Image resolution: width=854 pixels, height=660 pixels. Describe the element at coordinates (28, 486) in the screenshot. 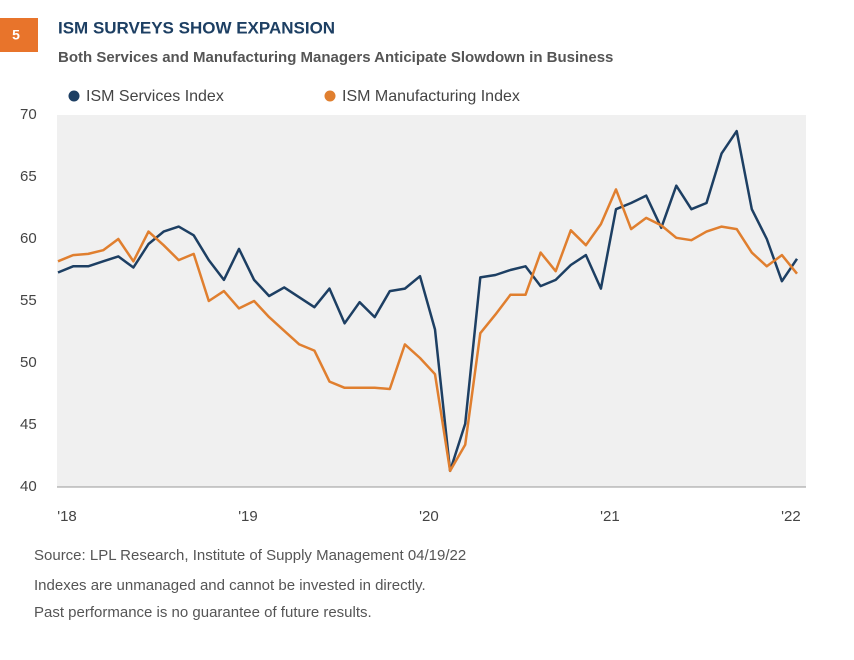

I see `y-tick-label: 40` at that location.